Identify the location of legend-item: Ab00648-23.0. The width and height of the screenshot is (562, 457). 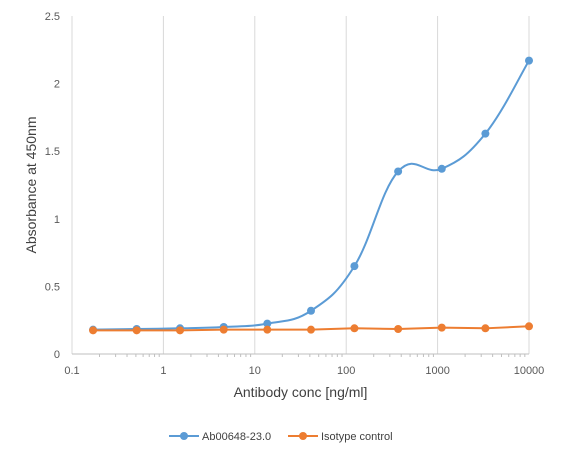
(220, 437).